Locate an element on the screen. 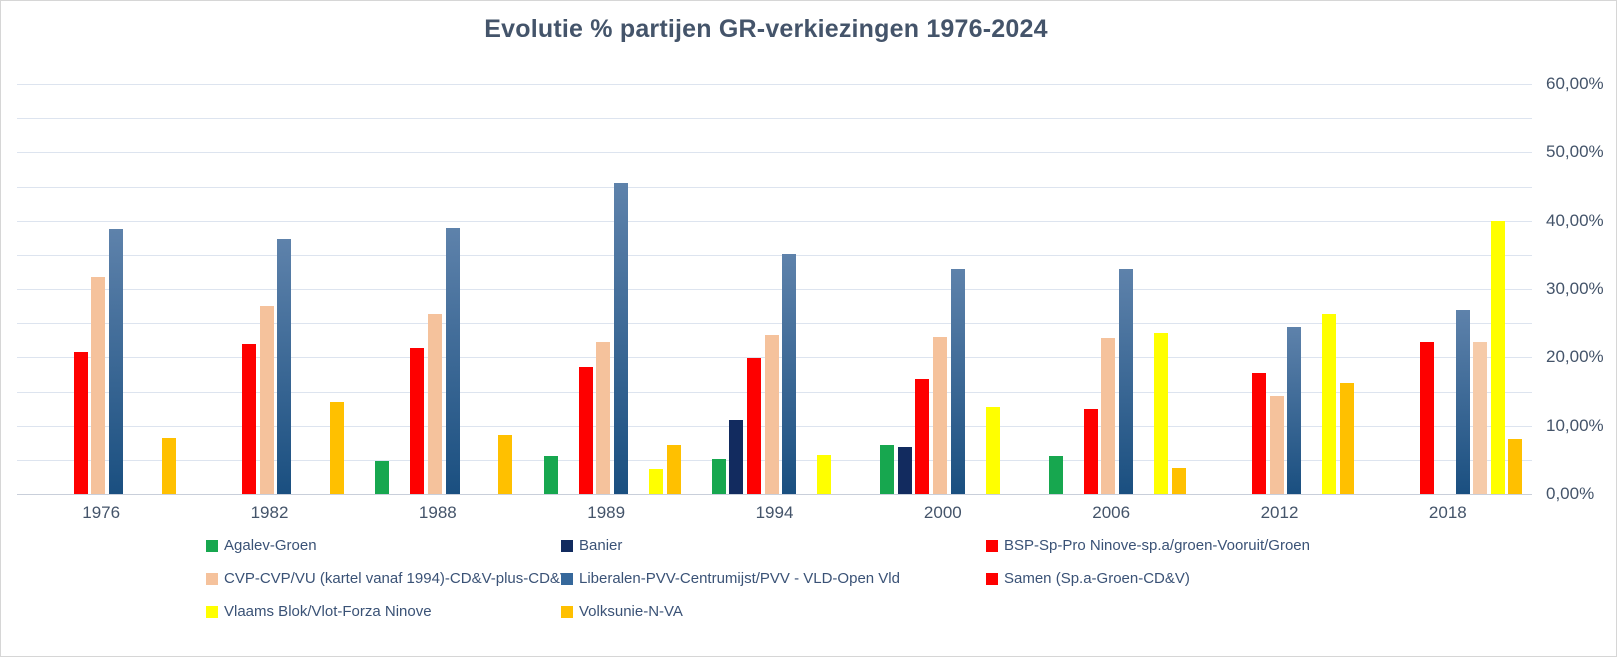 The image size is (1617, 657). bar-1994-series2 is located at coordinates (736, 457).